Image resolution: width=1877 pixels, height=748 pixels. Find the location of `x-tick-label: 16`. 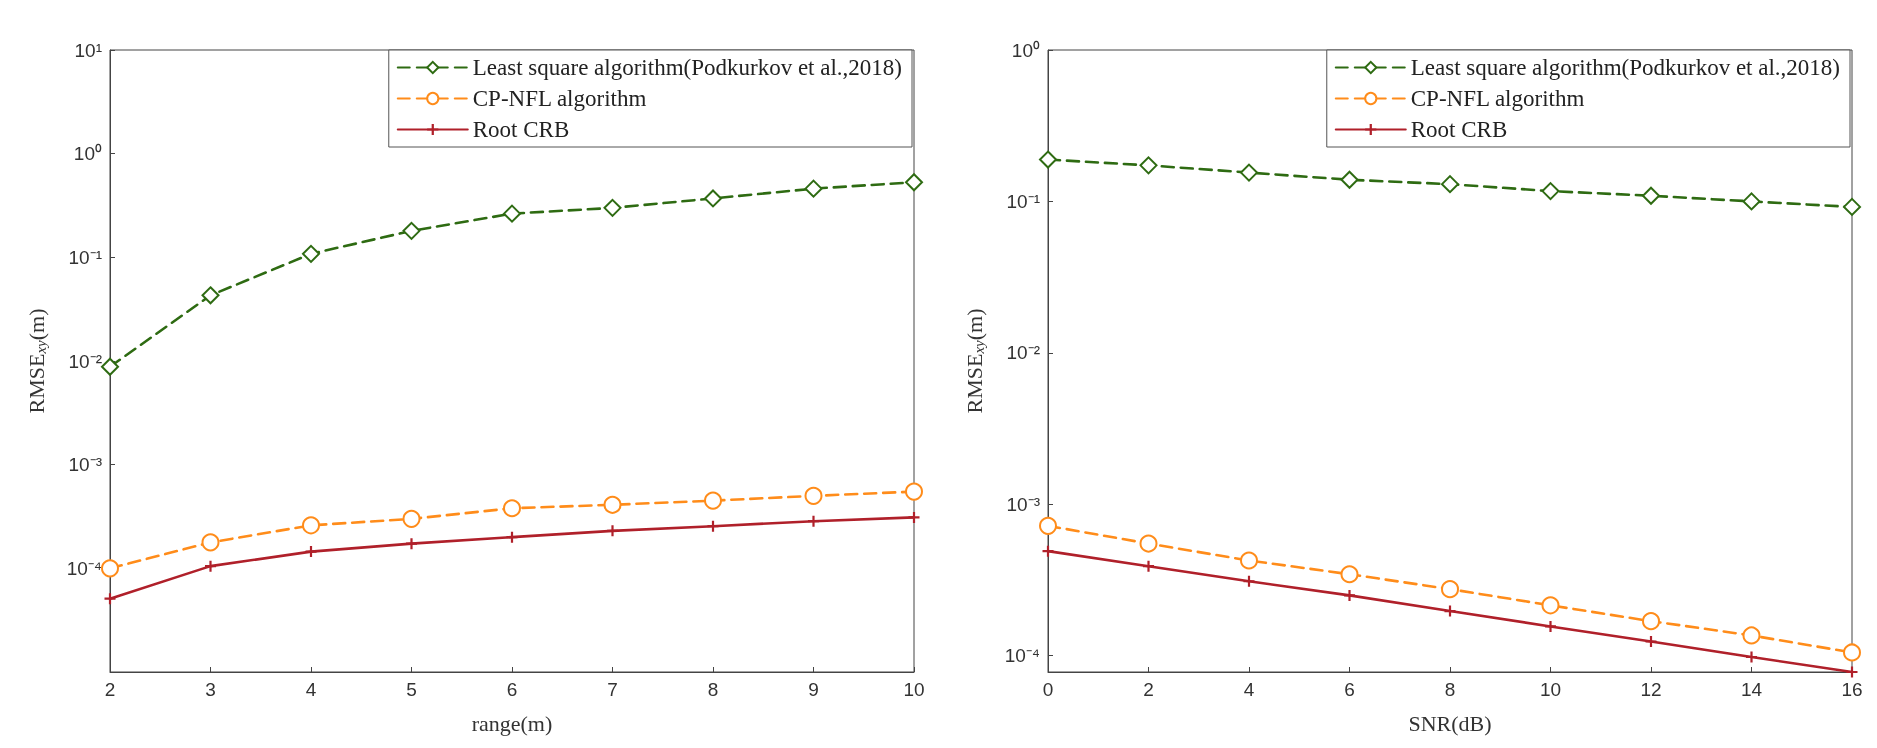

x-tick-label: 16 is located at coordinates (1852, 689).